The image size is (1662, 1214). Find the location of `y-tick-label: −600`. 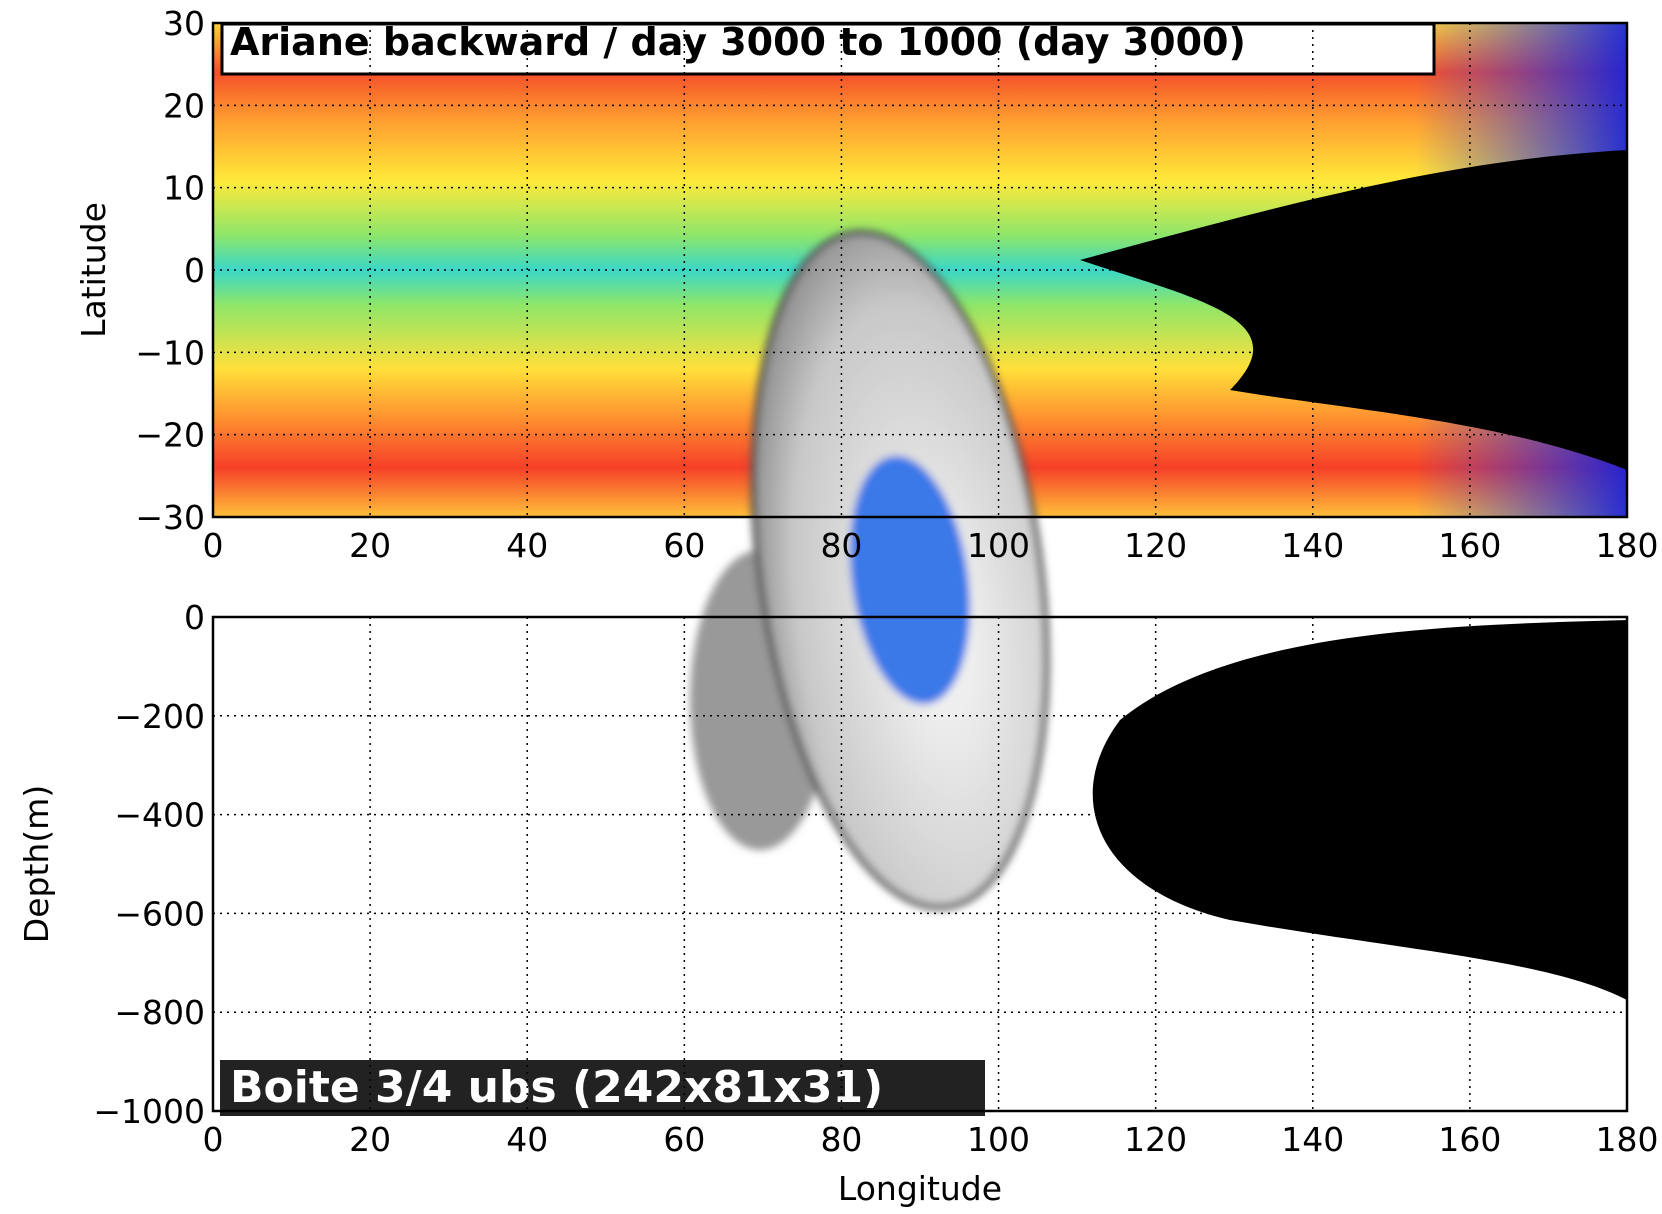

y-tick-label: −600 is located at coordinates (159, 913).